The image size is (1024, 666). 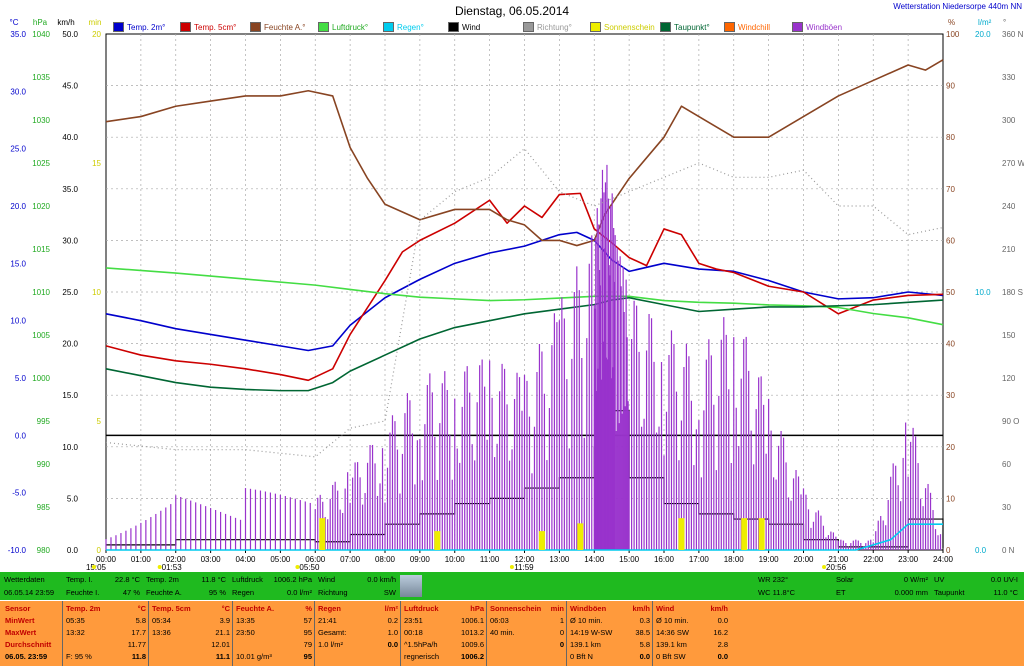 I want to click on legend-label: Temp. 5cm°, so click(x=215, y=27).